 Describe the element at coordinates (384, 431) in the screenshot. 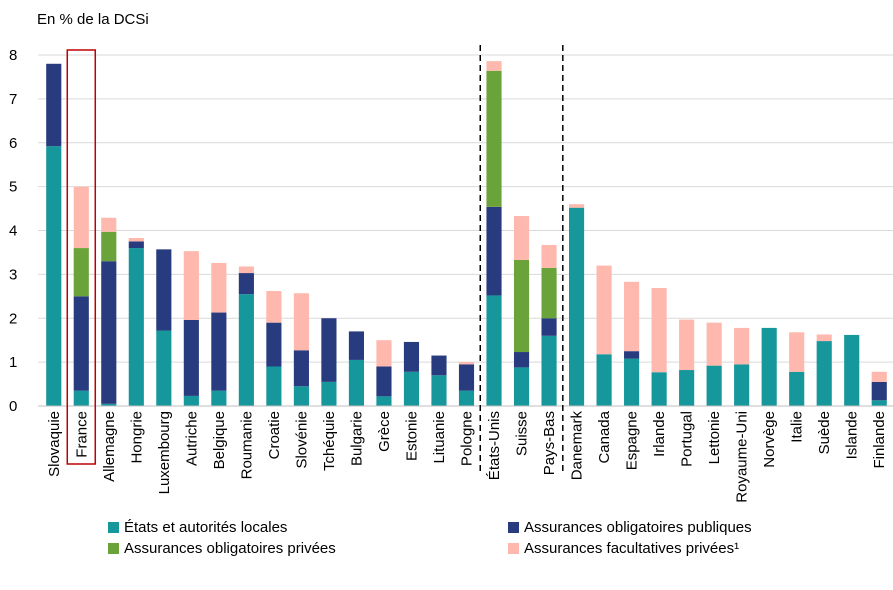

I see `x-tick-label-grece: Grèce` at that location.